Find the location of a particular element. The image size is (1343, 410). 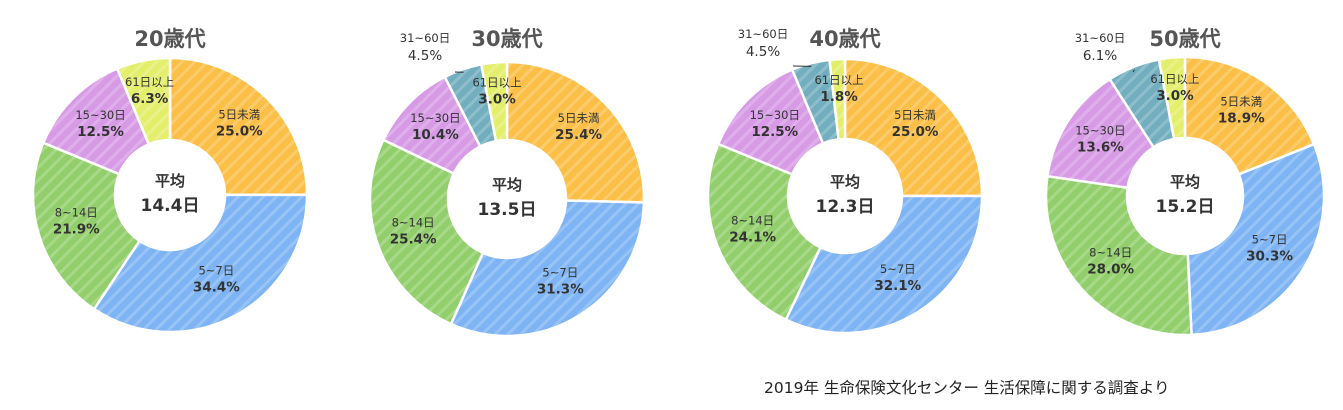

leader-line-31-60-days is located at coordinates (1133, 71).